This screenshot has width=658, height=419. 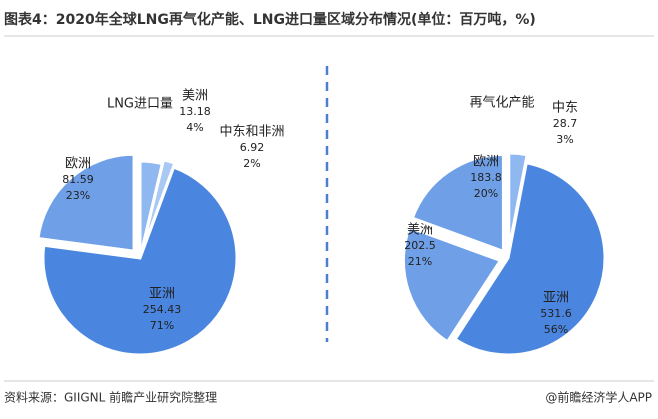 I want to click on slice-percent: 4%, so click(x=194, y=127).